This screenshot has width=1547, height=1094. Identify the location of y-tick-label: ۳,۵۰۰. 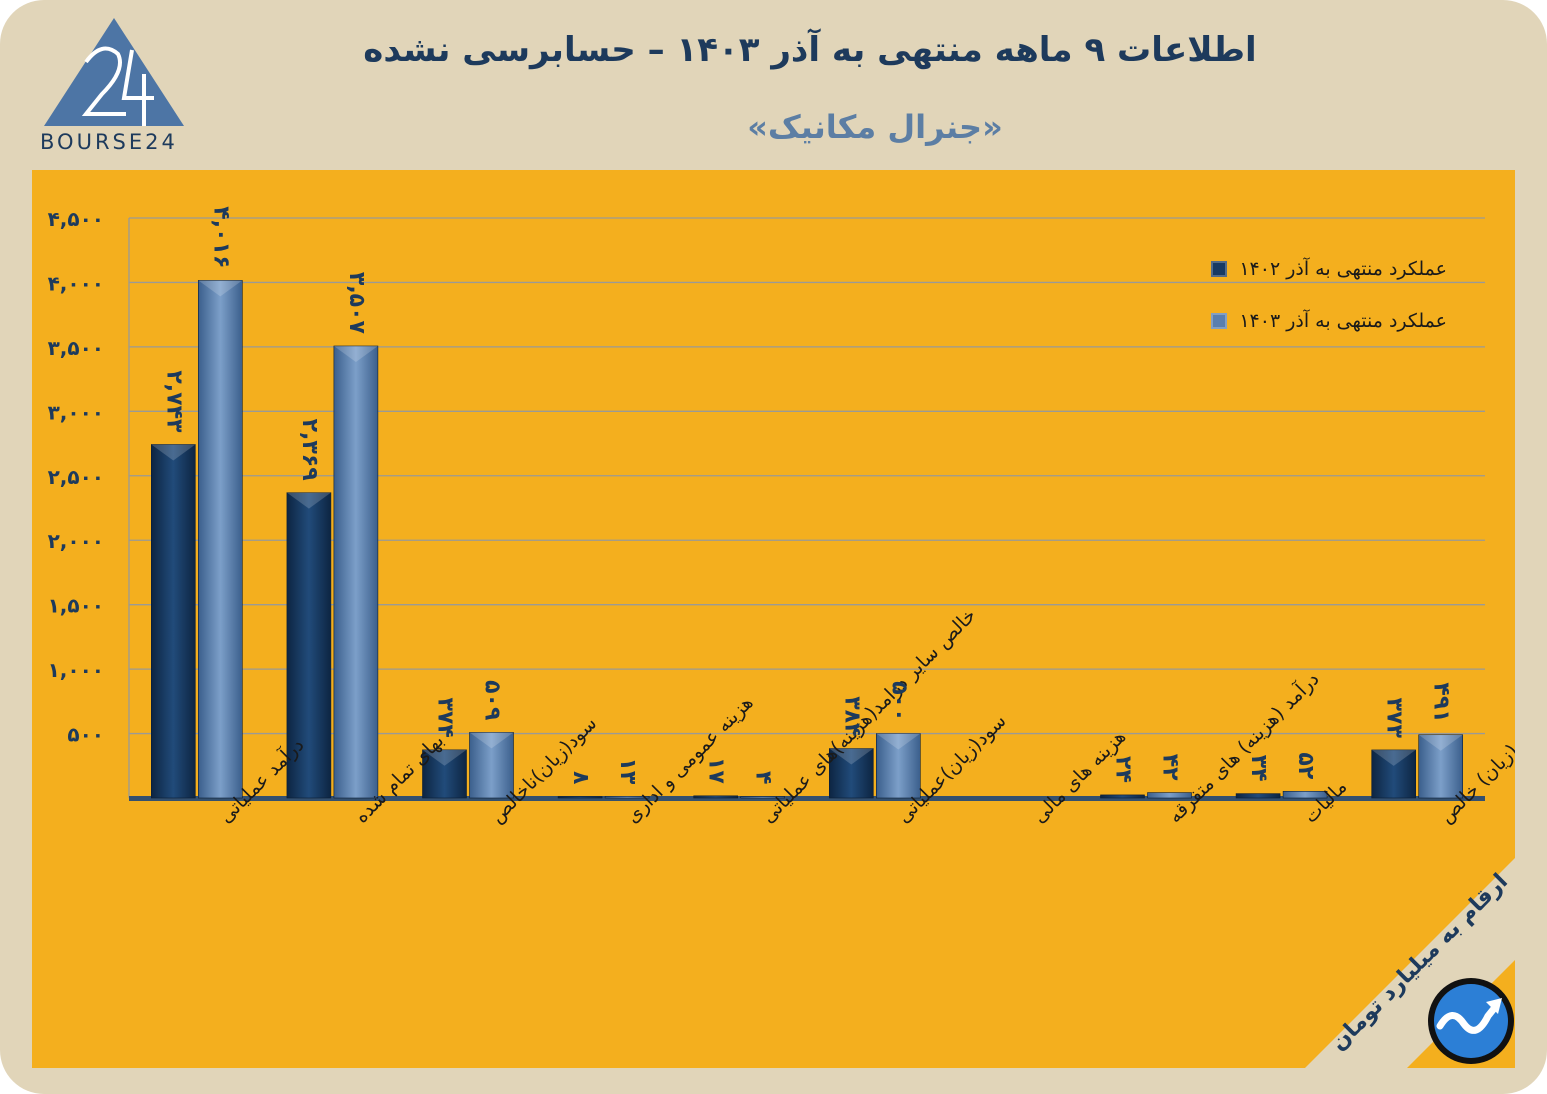
(76, 348).